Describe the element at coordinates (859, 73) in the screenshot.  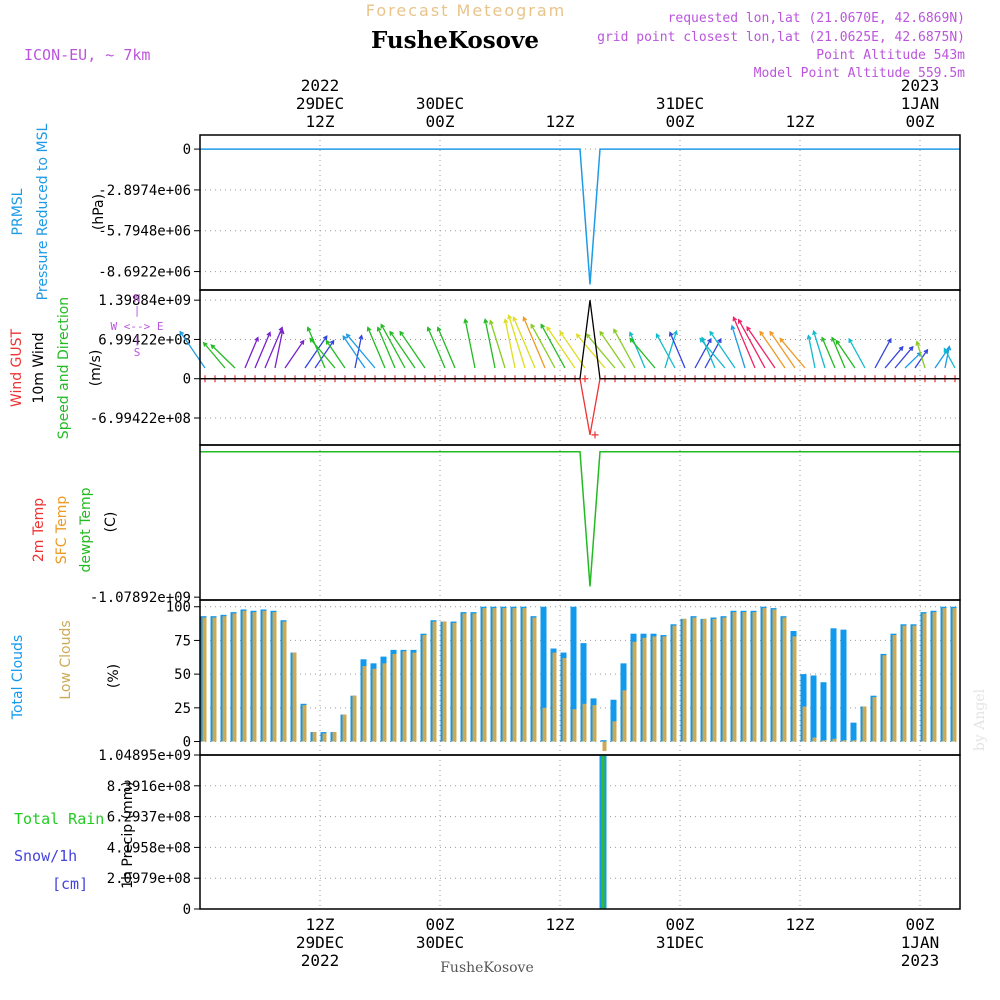
I see `model-altitude: Model Point Altitude 559.5m` at that location.